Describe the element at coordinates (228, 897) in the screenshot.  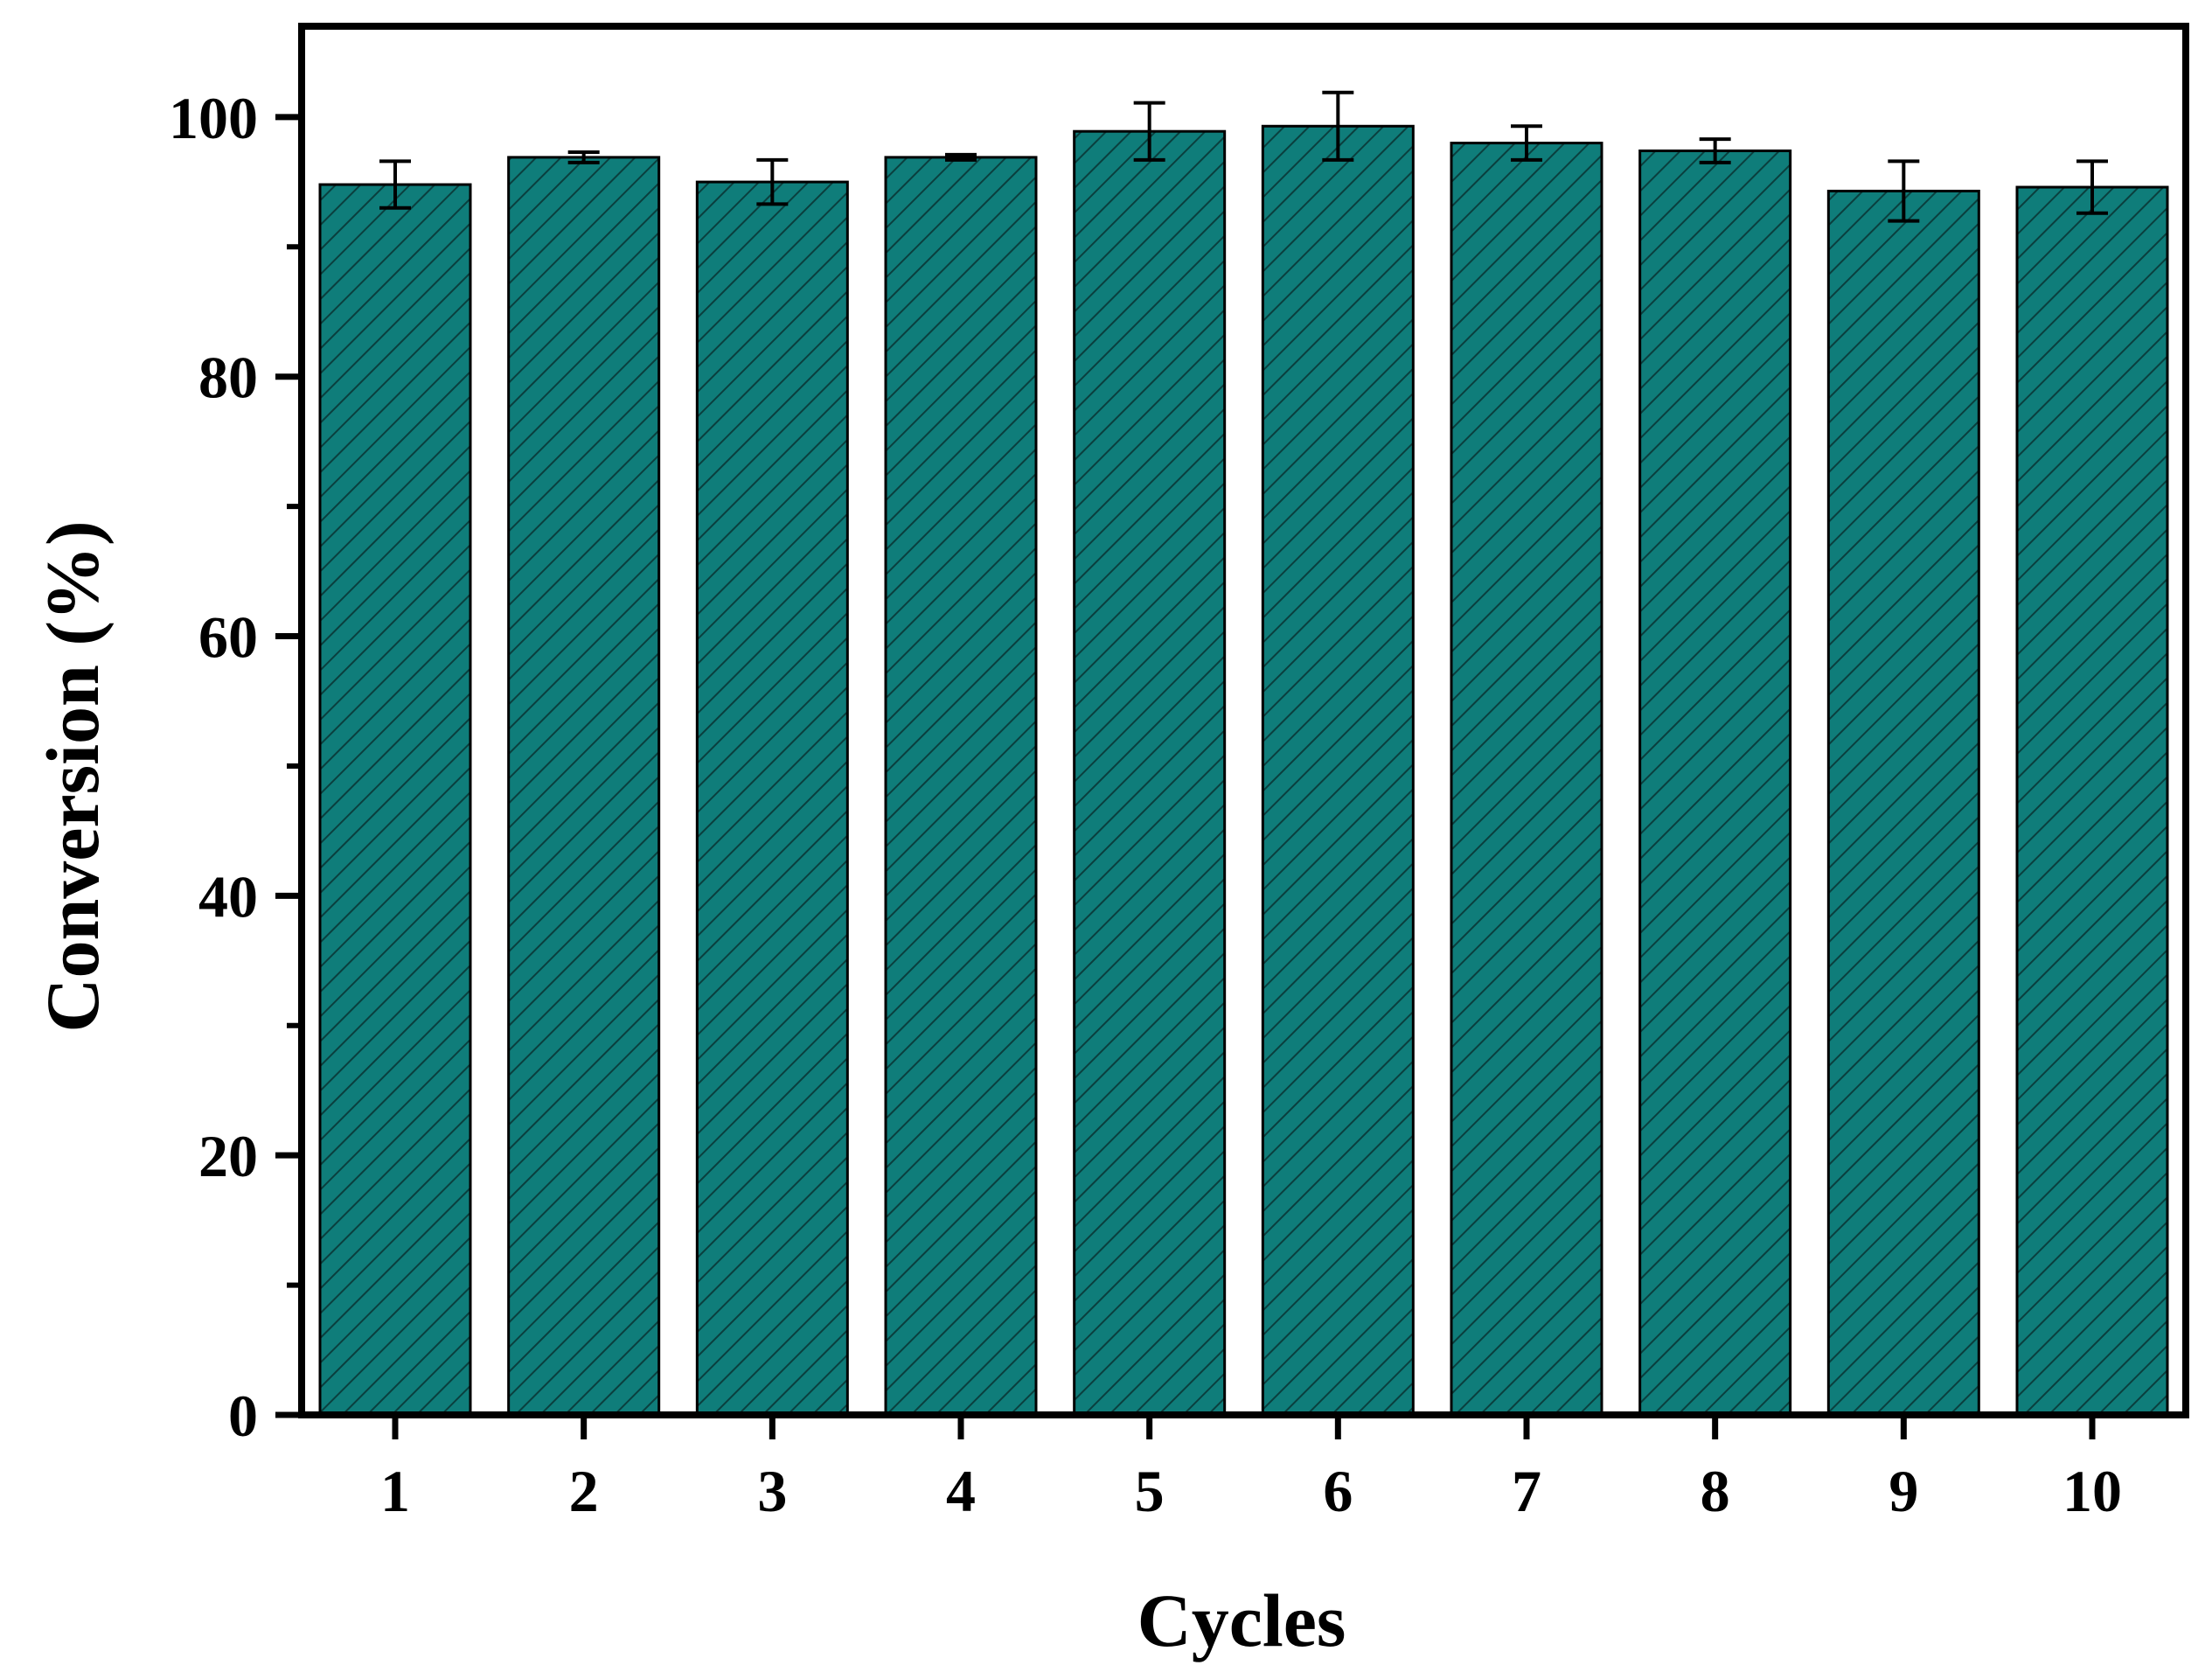
I see `y-tick-label: 40` at that location.